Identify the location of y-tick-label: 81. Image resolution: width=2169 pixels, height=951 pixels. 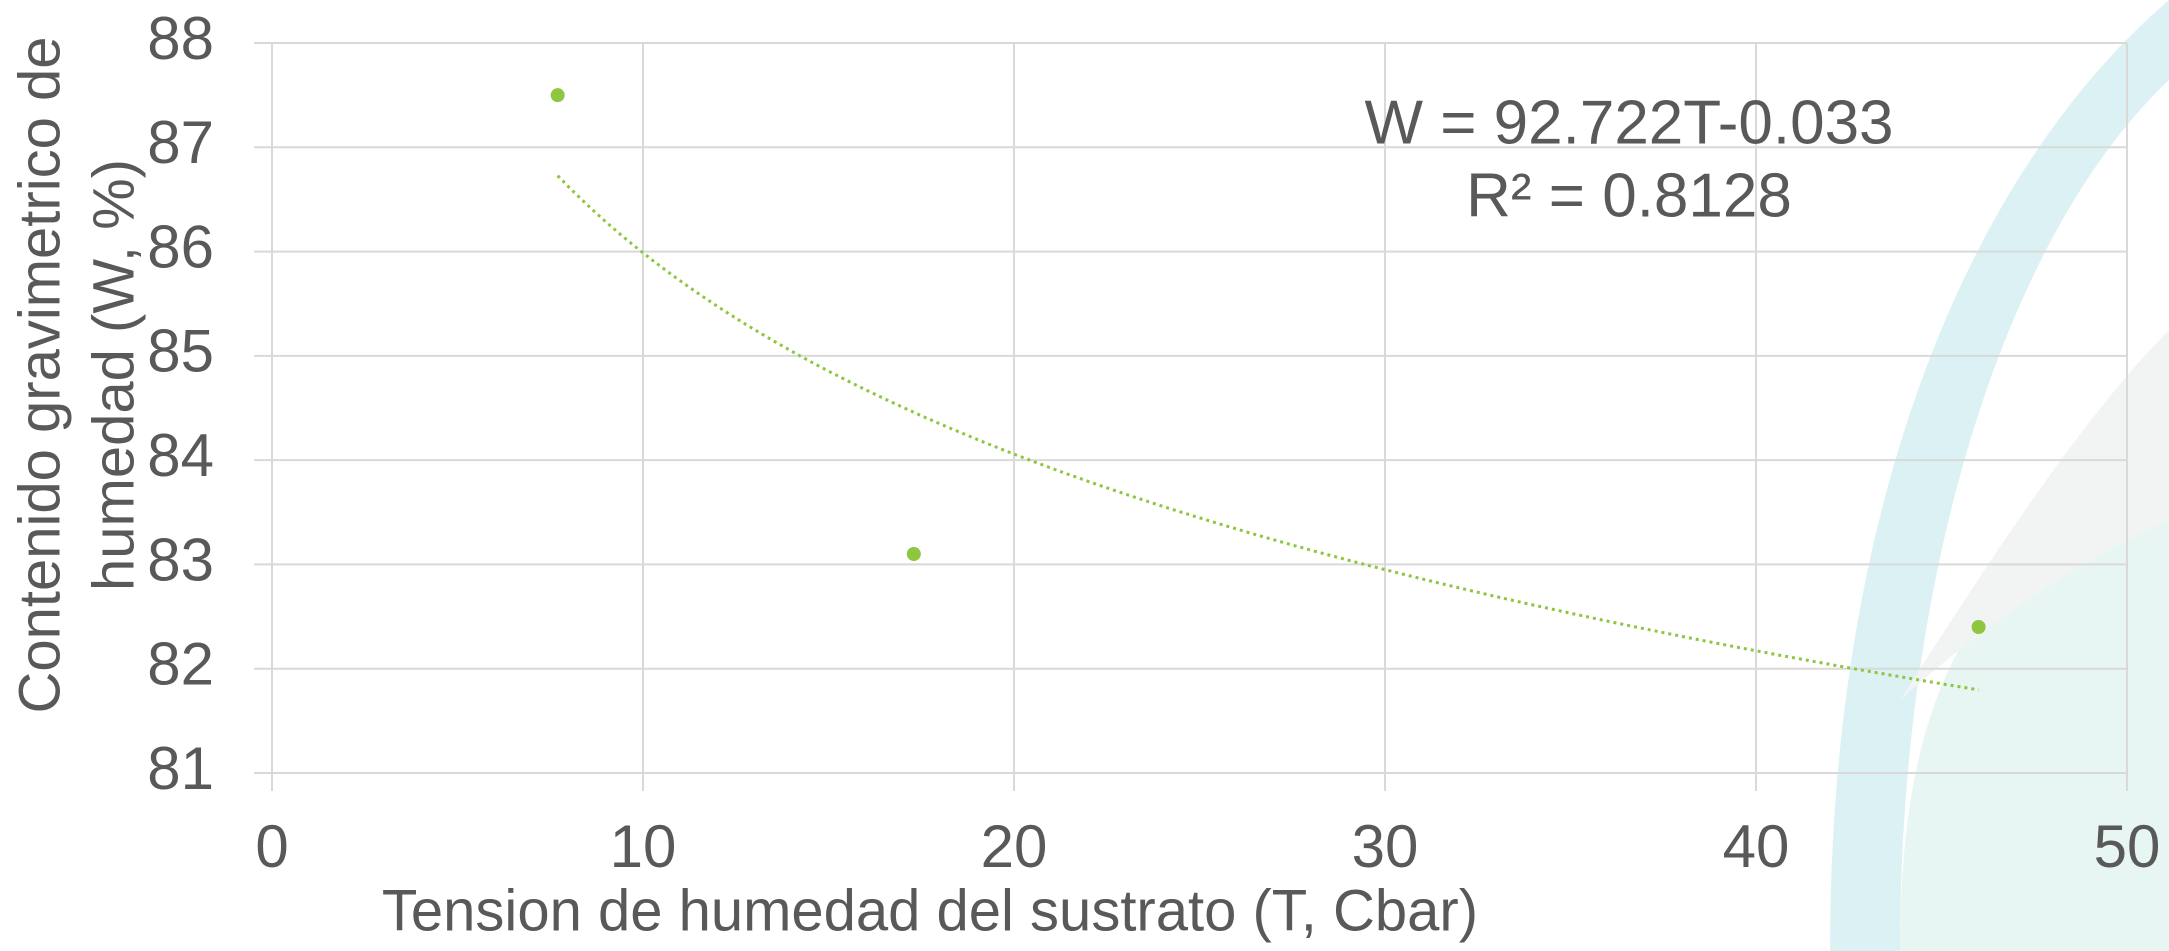
(180, 768).